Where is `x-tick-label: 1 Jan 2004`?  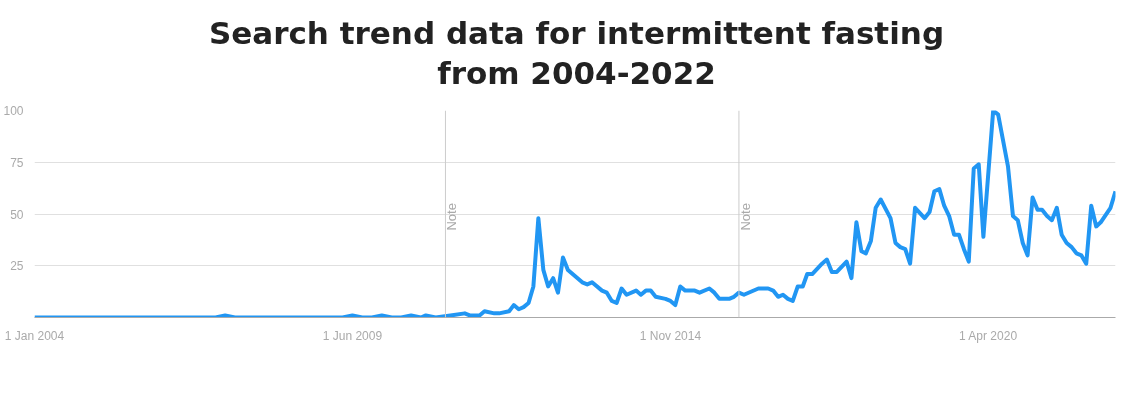
x-tick-label: 1 Jan 2004 is located at coordinates (34, 335).